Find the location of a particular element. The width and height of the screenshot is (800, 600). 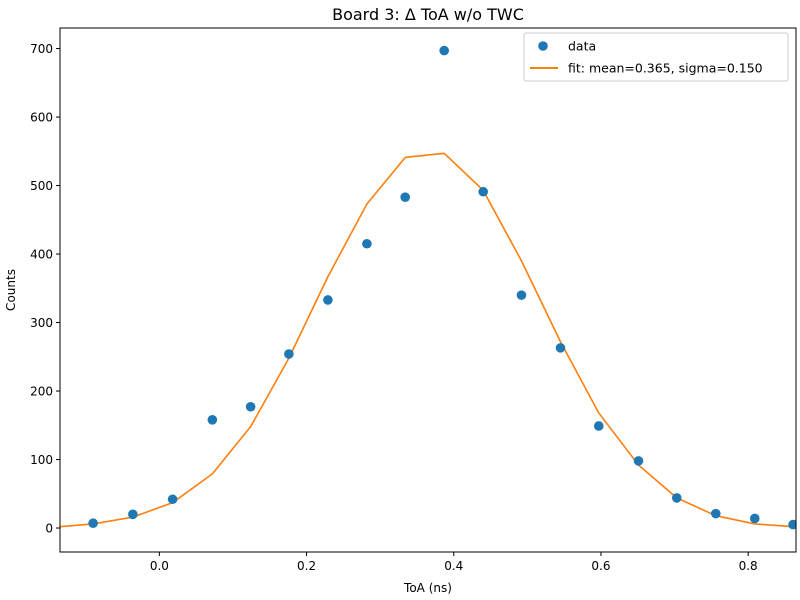

legend-box is located at coordinates (656, 57).